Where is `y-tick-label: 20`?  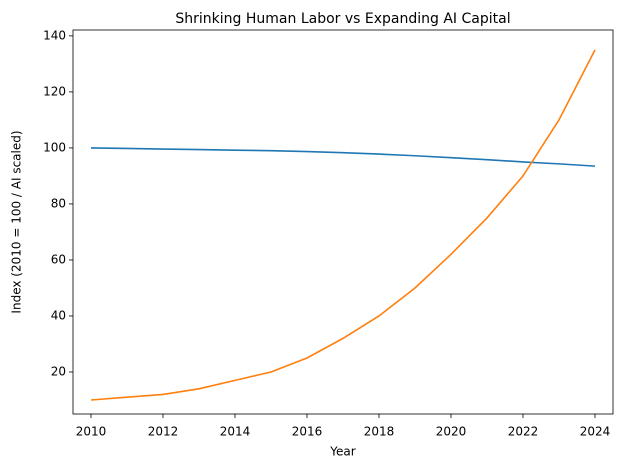 y-tick-label: 20 is located at coordinates (58, 371).